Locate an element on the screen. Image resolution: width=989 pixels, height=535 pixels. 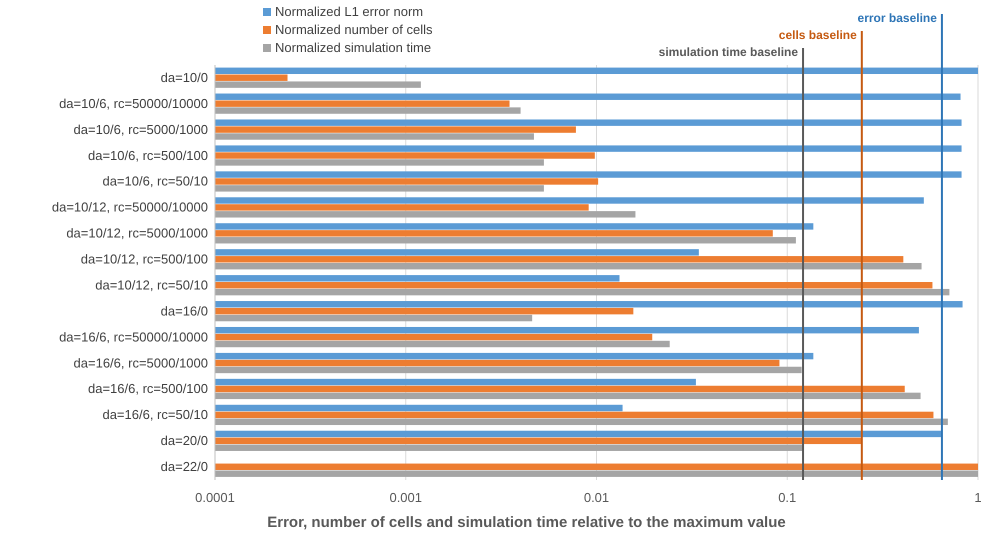
y-tick-label: da=10/12, rc=500/100 is located at coordinates (144, 259).